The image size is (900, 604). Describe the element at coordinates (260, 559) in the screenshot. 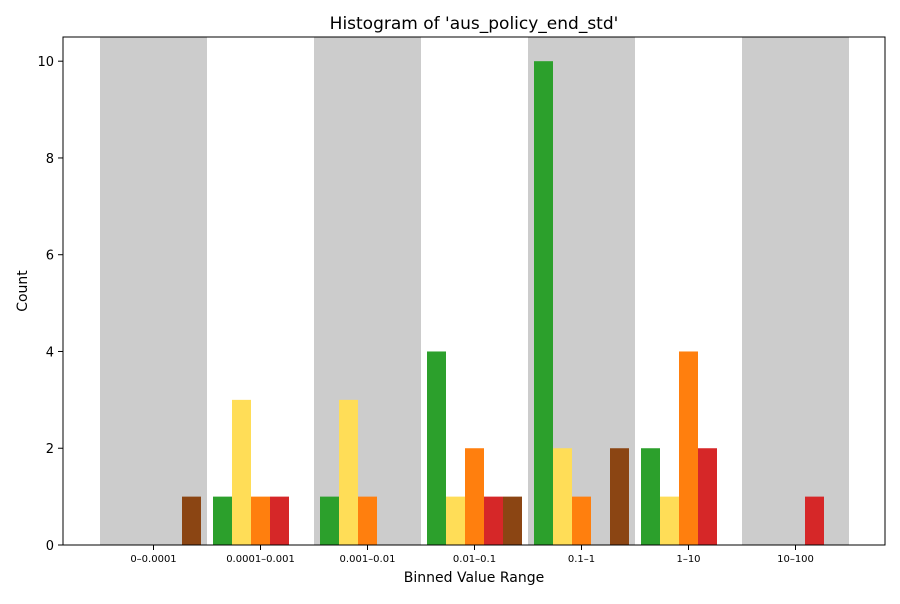

I see `x-tick-label: 0.0001–0.001` at that location.